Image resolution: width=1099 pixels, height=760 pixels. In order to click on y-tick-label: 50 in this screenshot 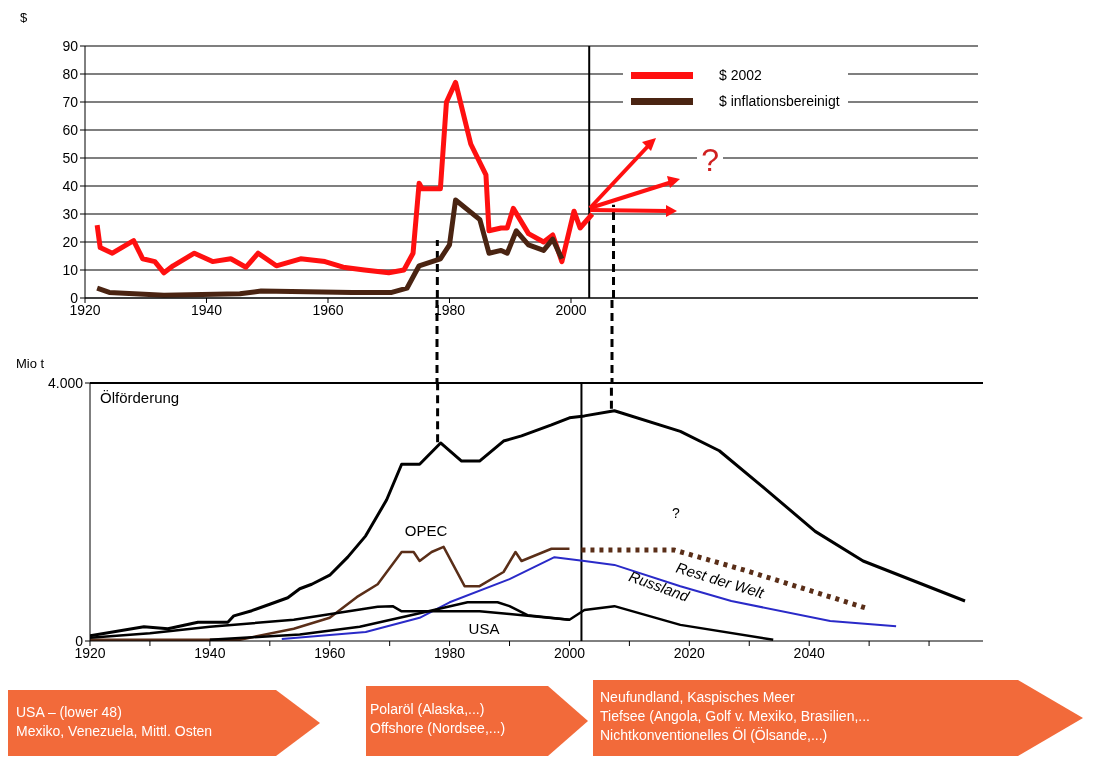, I will do `click(70, 157)`.